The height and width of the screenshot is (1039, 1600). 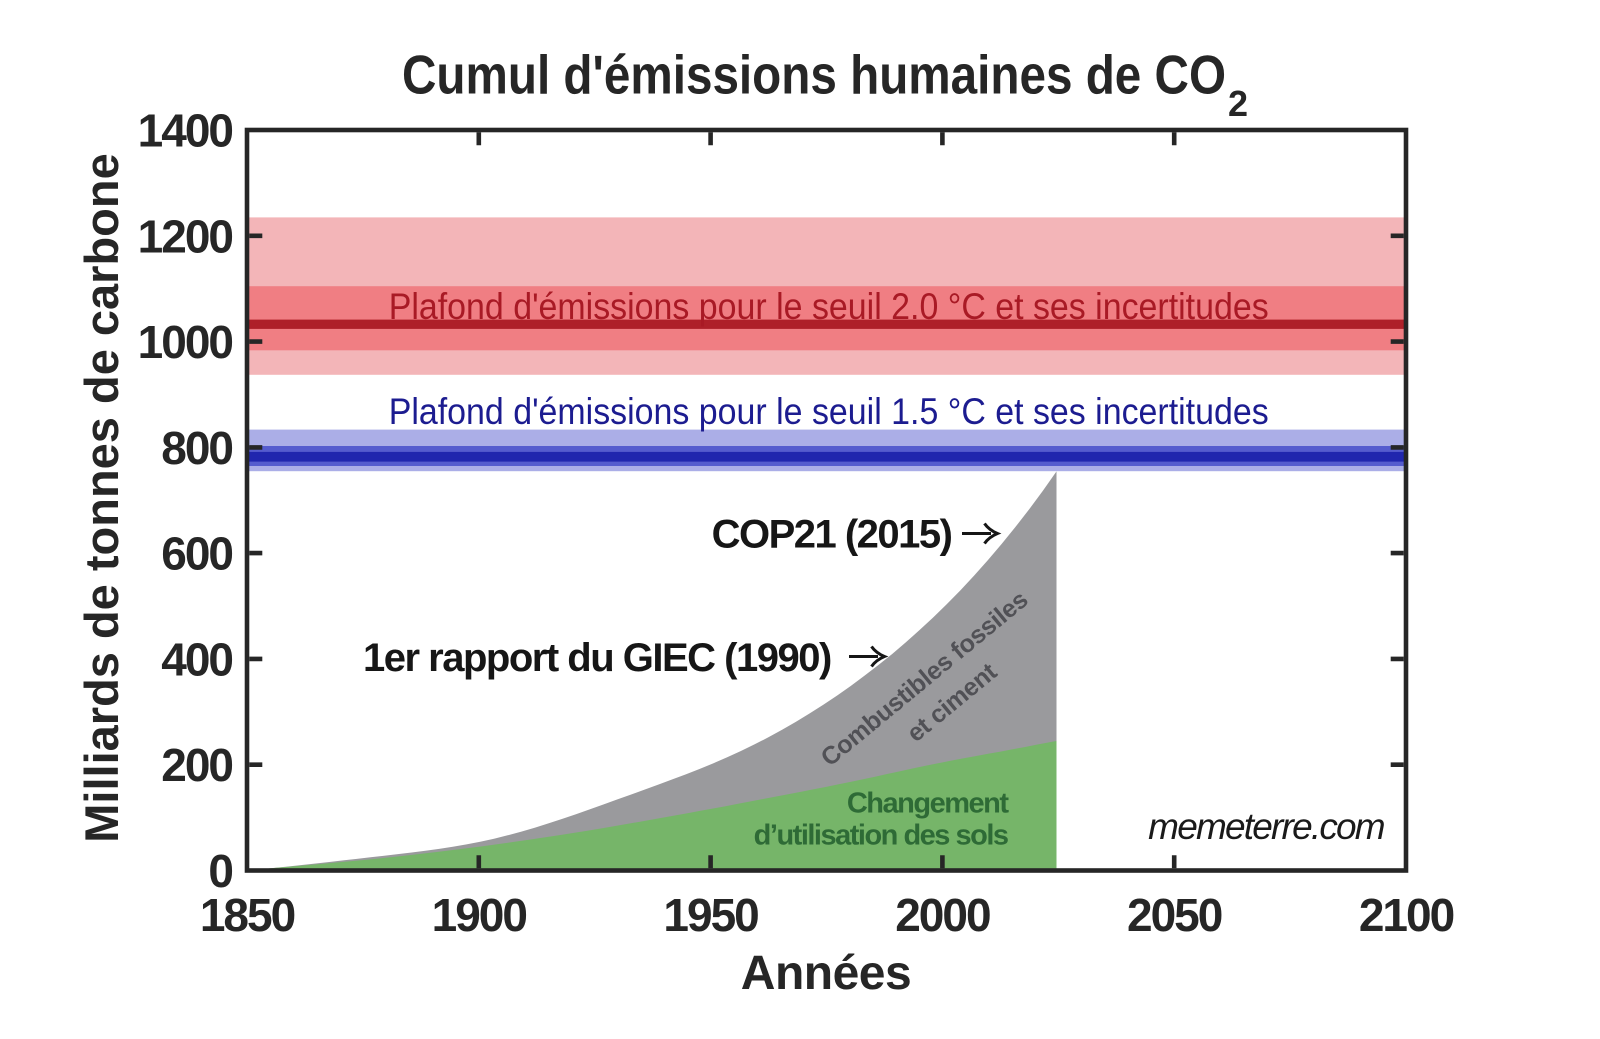 What do you see at coordinates (185, 131) in the screenshot?
I see `svg-text: 1400` at bounding box center [185, 131].